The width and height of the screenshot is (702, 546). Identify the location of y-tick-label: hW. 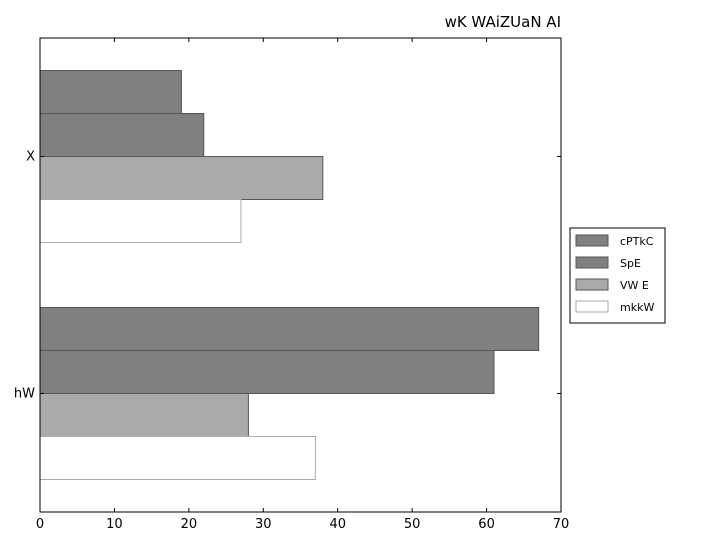
(24, 394).